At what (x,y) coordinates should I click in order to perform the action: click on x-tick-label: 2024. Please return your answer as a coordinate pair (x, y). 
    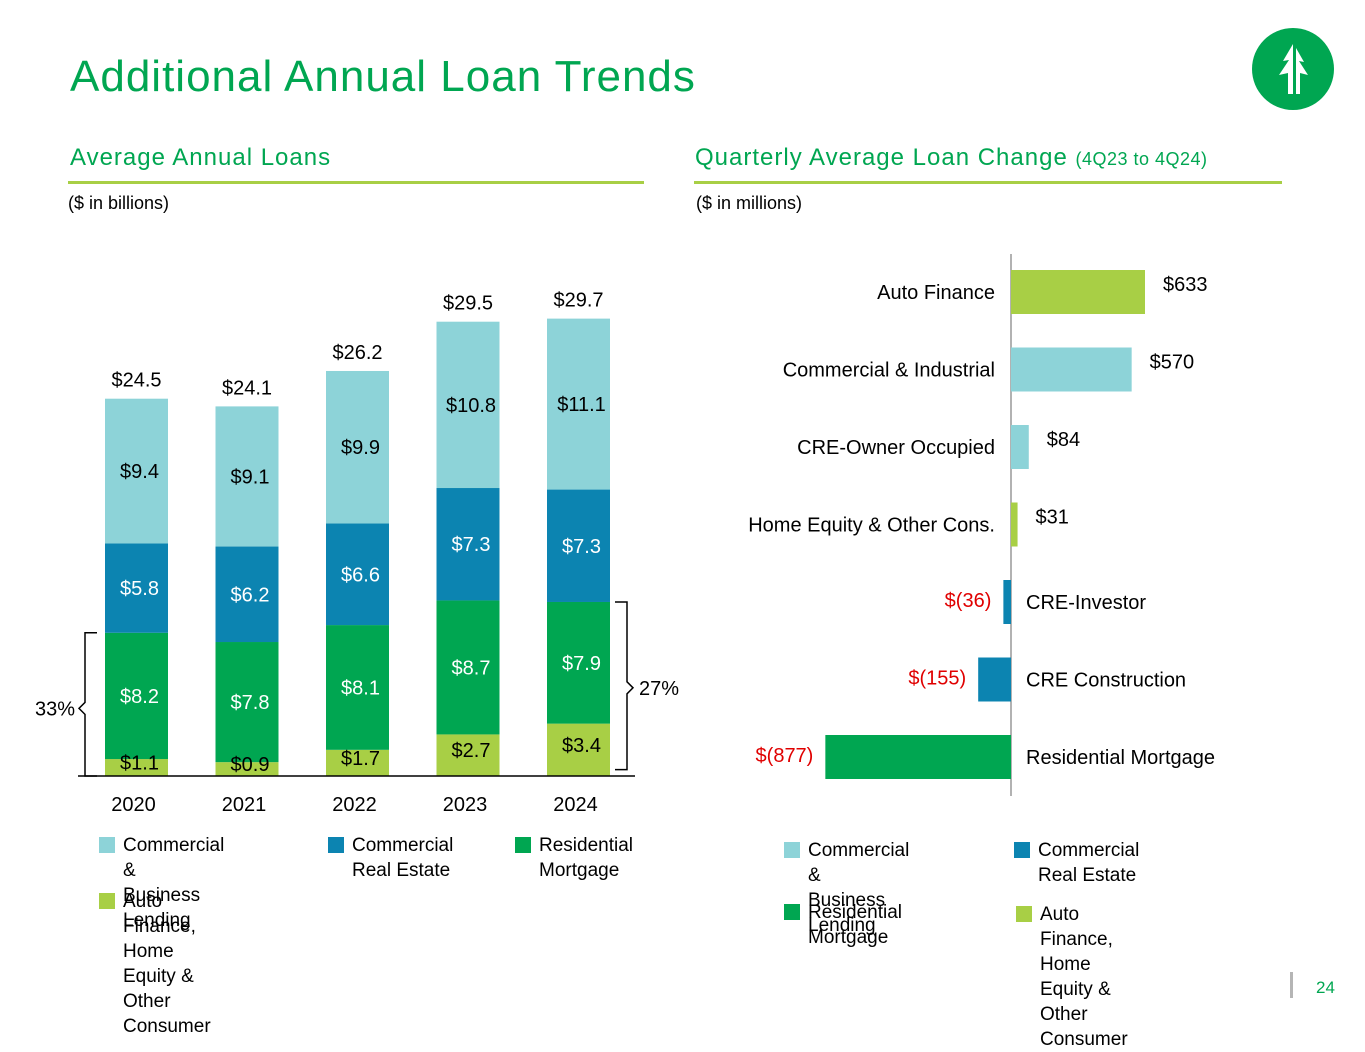
    Looking at the image, I should click on (575, 805).